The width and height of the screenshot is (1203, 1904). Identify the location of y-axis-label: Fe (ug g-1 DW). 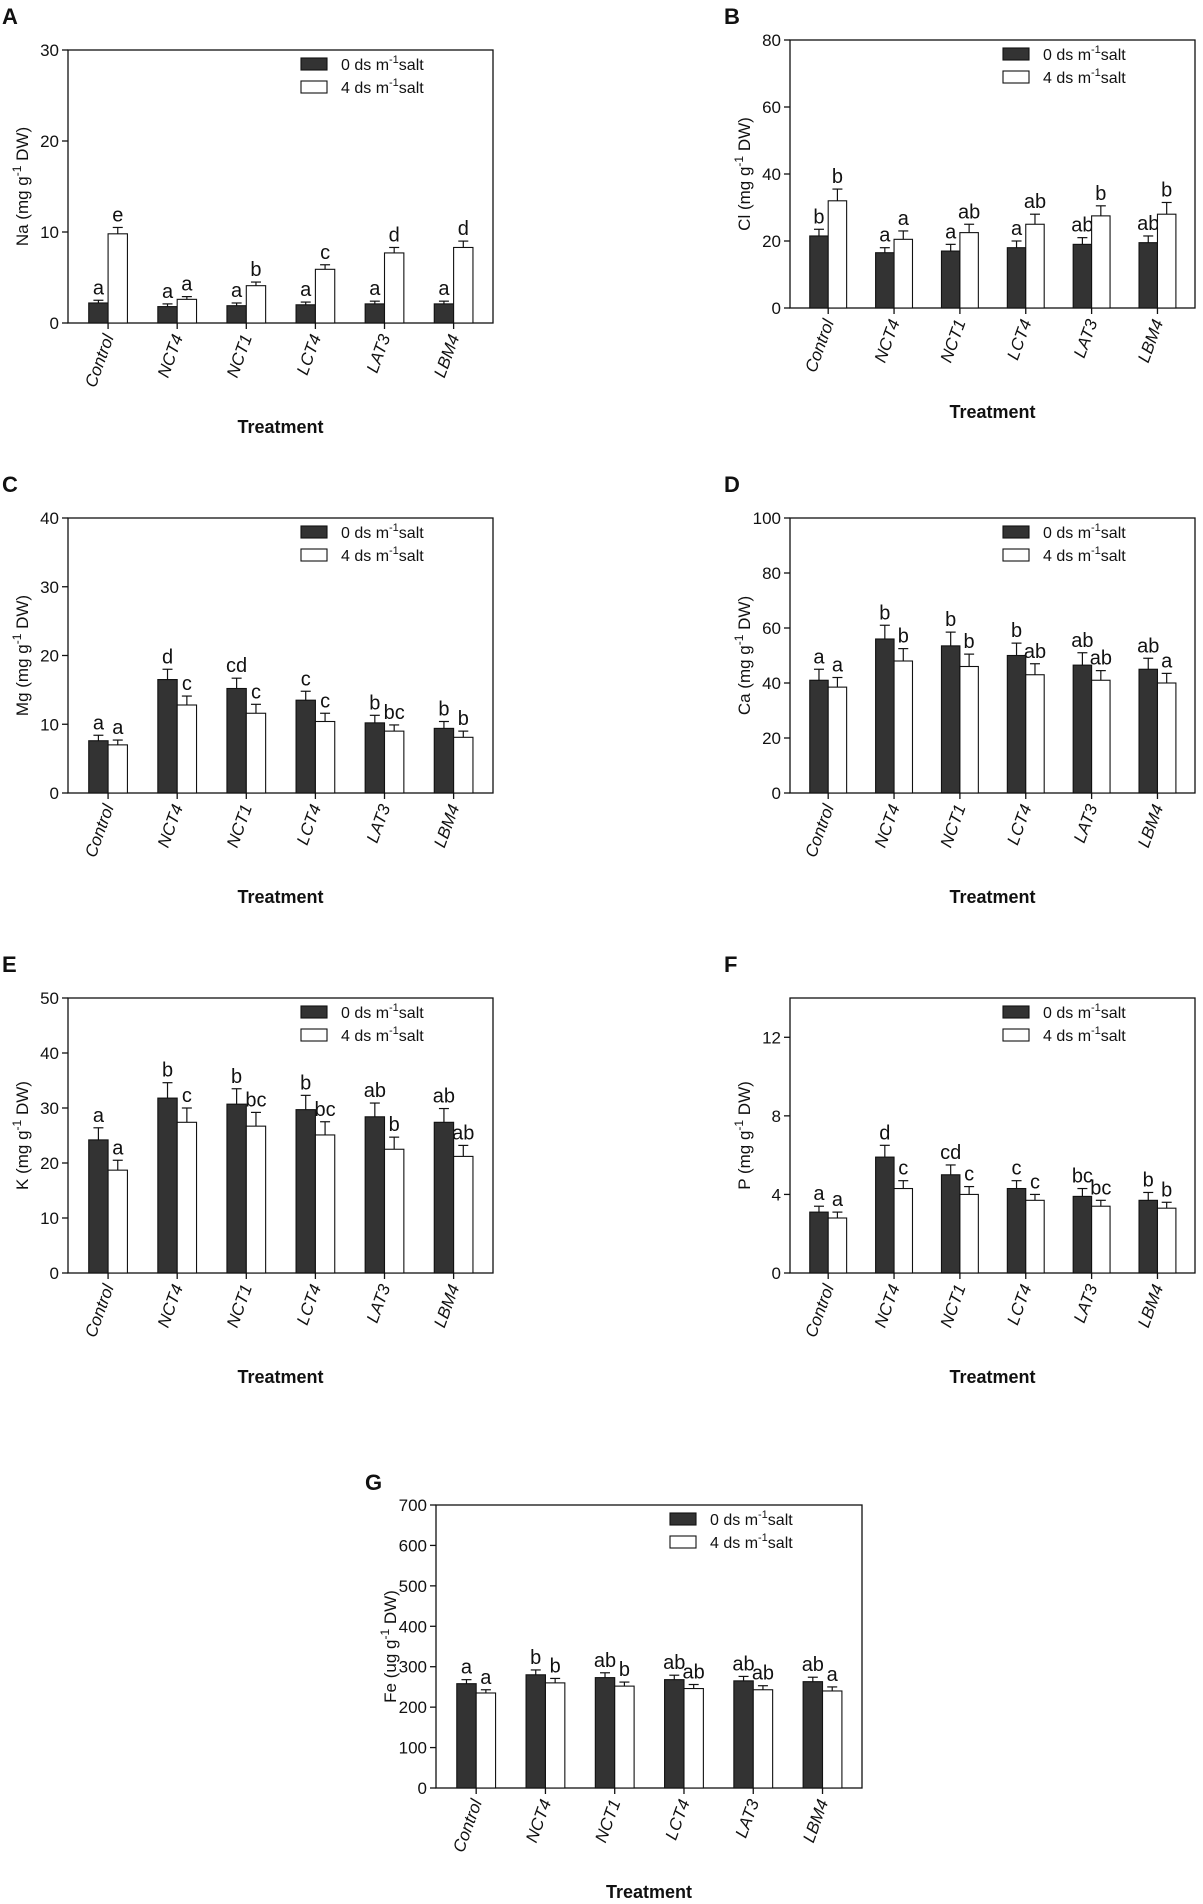
(389, 1646).